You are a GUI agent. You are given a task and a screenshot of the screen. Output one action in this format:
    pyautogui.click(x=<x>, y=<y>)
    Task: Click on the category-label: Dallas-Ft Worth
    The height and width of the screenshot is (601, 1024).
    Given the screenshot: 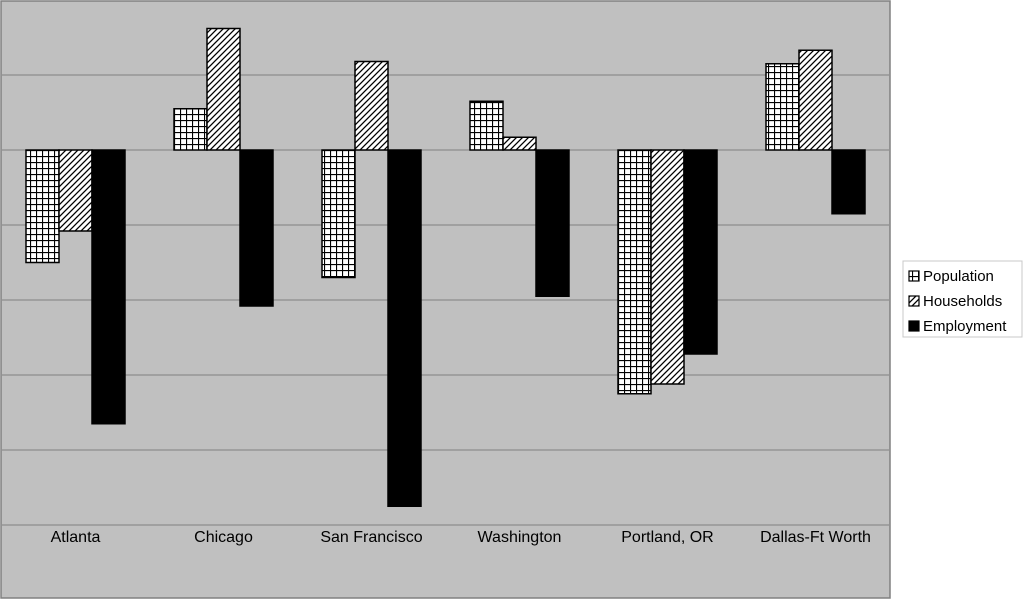 What is the action you would take?
    pyautogui.click(x=815, y=537)
    